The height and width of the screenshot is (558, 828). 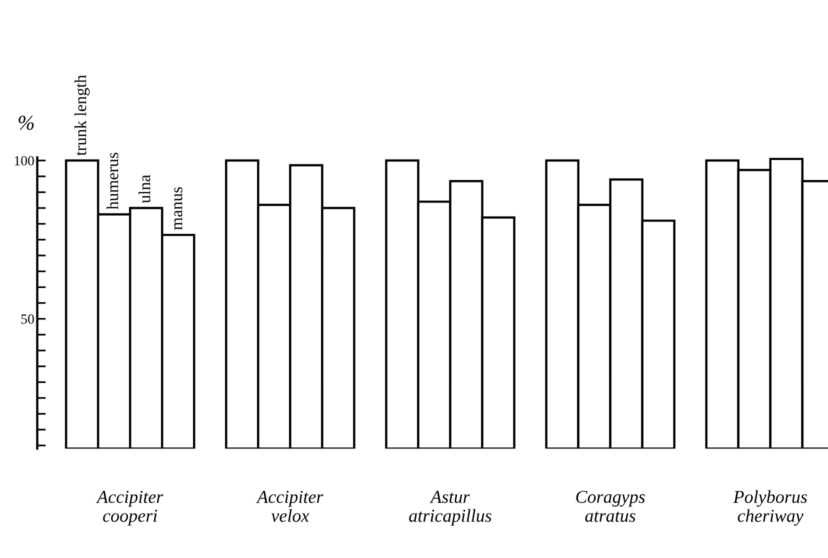 What do you see at coordinates (610, 506) in the screenshot?
I see `x-tick-label: Coragyps atratus` at bounding box center [610, 506].